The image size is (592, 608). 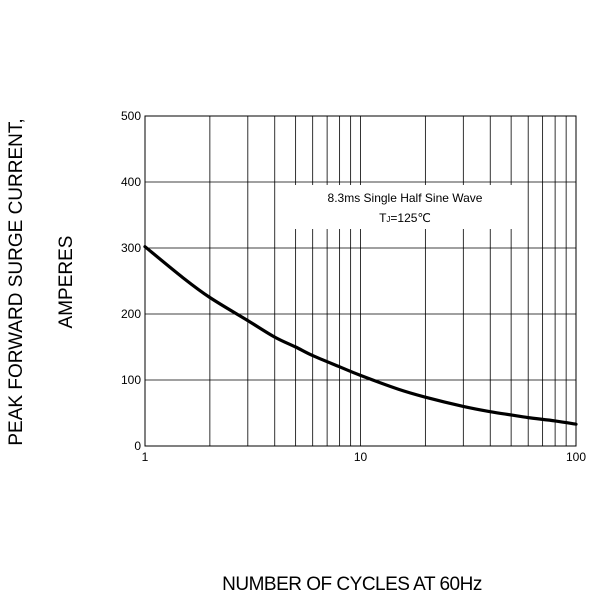 What do you see at coordinates (131, 281) in the screenshot?
I see `y-tick-labels: 0 100 200 300 400 500` at bounding box center [131, 281].